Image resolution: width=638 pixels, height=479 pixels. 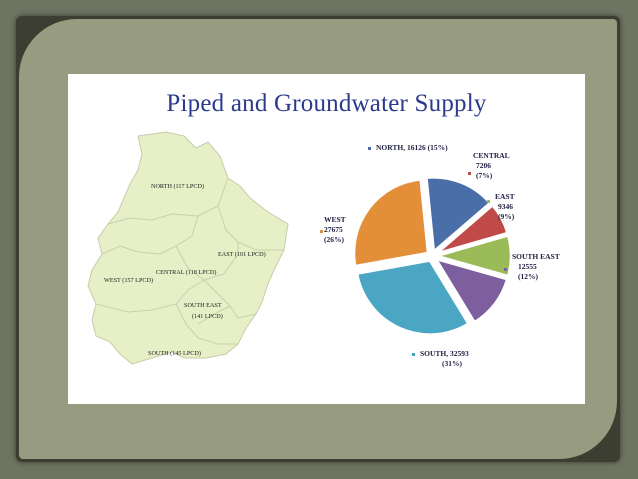 What do you see at coordinates (469, 173) in the screenshot?
I see `pie-label-marker-central` at bounding box center [469, 173].